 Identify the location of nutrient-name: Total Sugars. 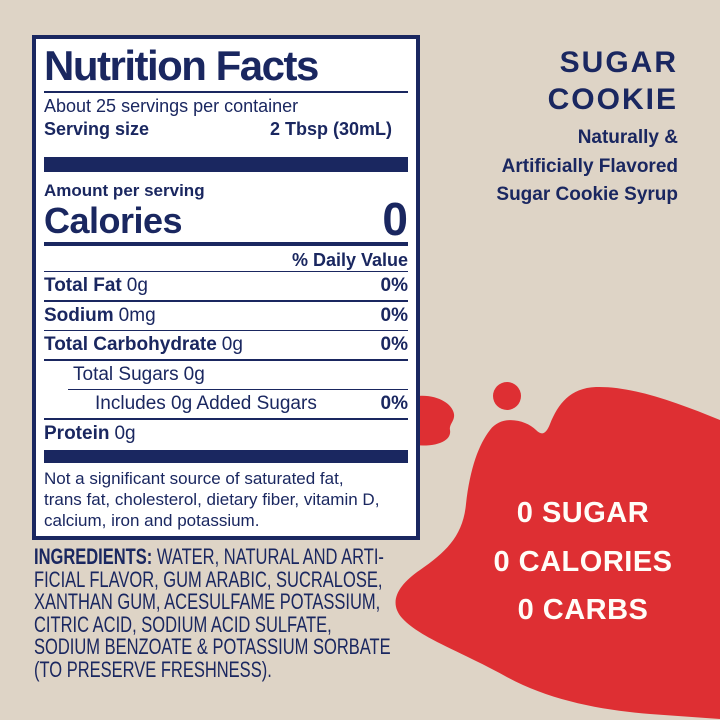
(126, 374).